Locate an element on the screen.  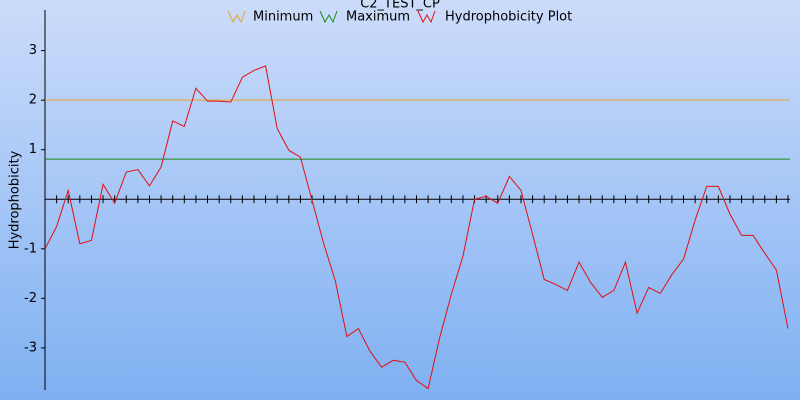
y-tick-label: 1 is located at coordinates (33, 149).